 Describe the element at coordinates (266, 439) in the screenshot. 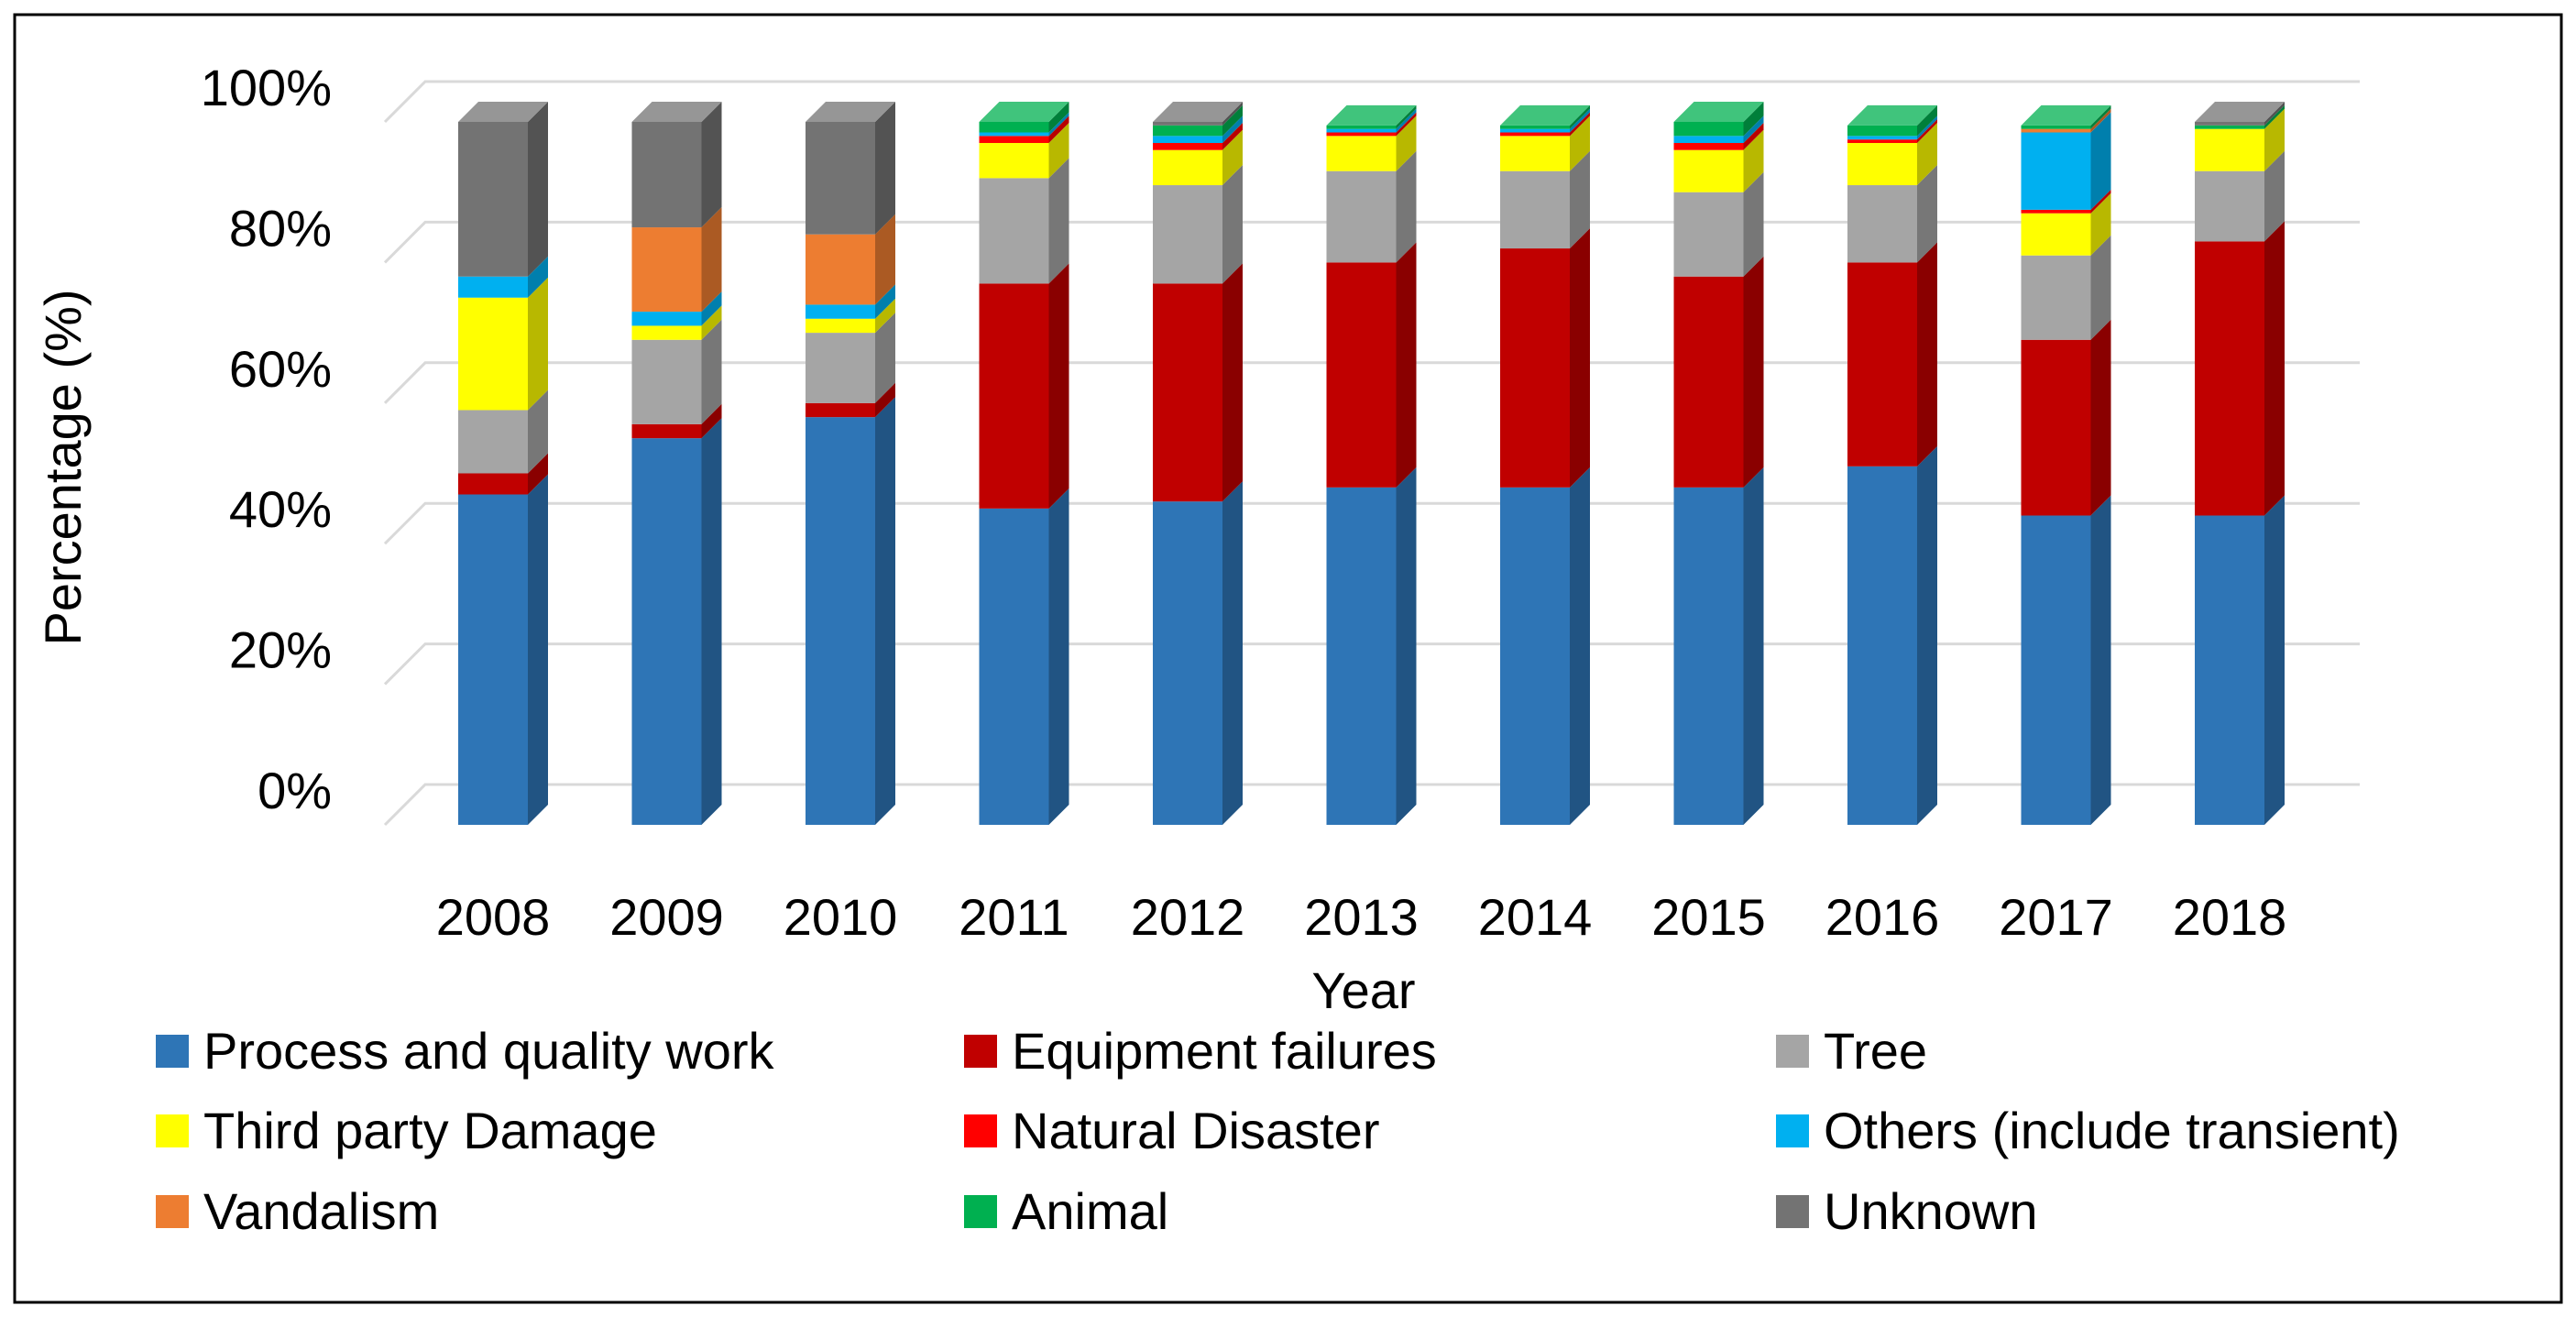

I see `y-axis-ticks: 0% 20% 40% 60% 80% 100%` at that location.